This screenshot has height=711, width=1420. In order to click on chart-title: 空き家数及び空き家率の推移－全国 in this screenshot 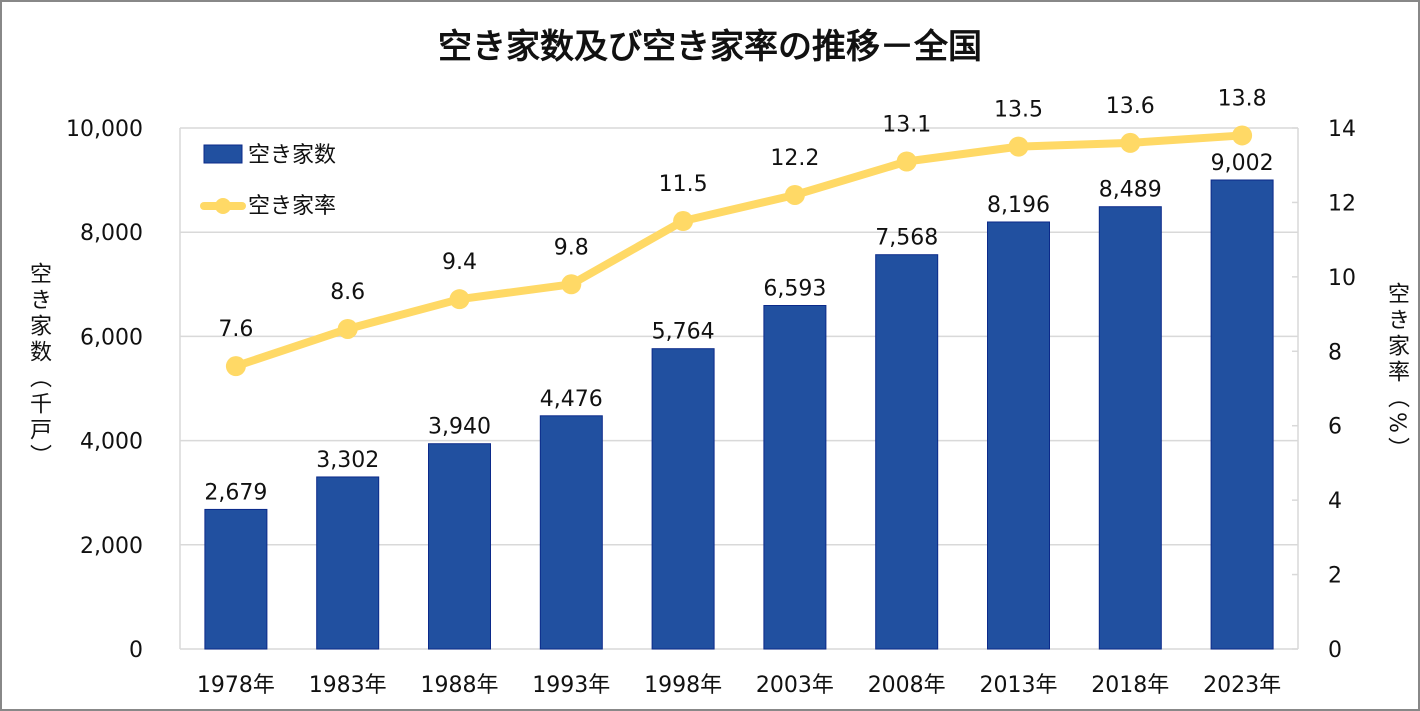, I will do `click(710, 47)`.